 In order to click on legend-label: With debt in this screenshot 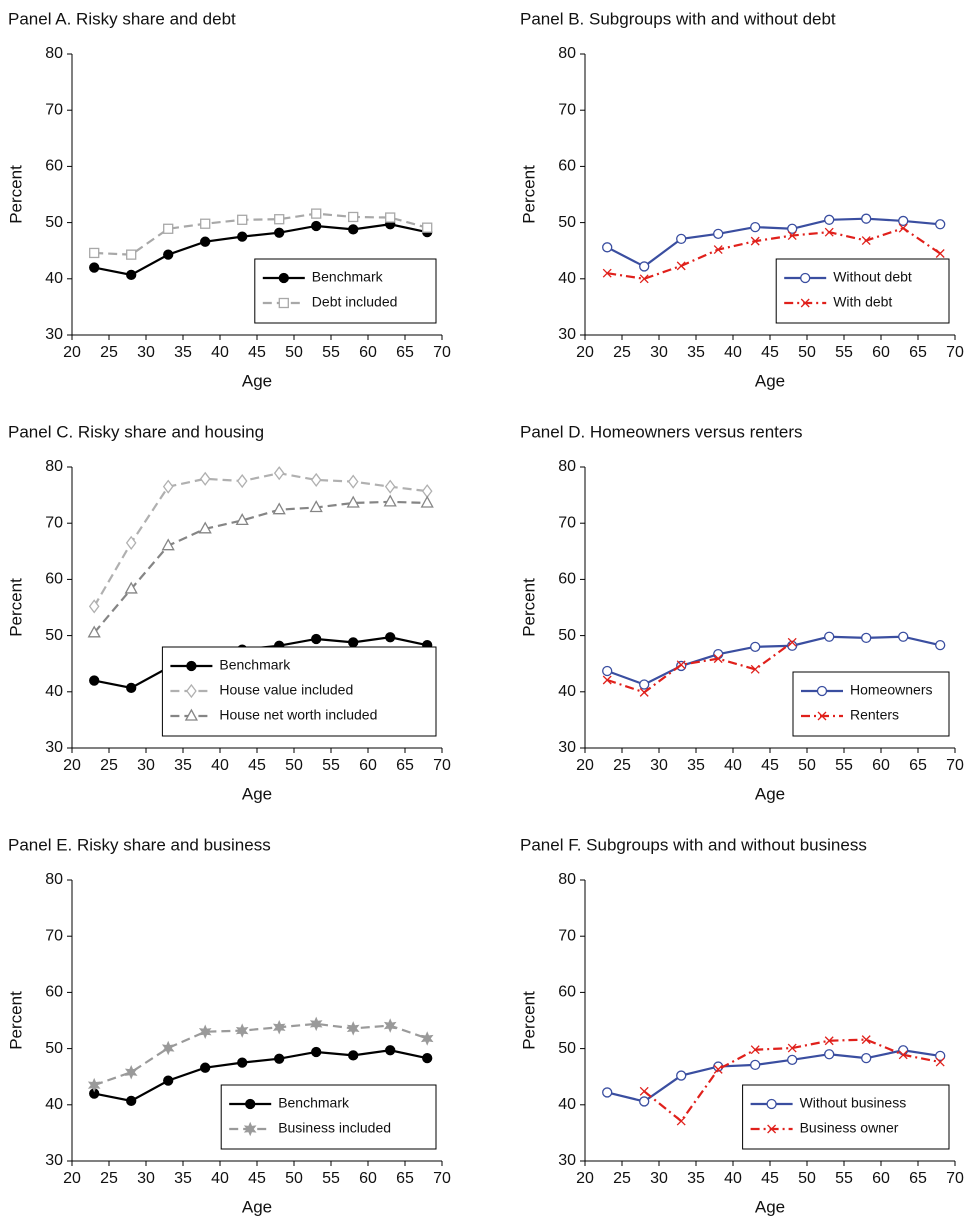, I will do `click(862, 302)`.